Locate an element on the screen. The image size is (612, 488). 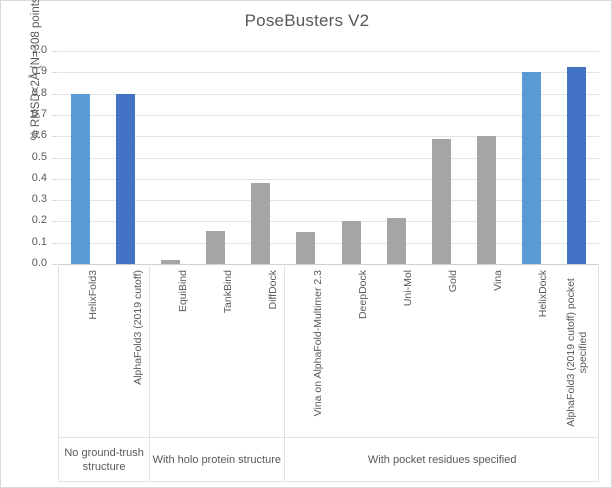
category-label-cell: Uni-Mol is located at coordinates (397, 352).